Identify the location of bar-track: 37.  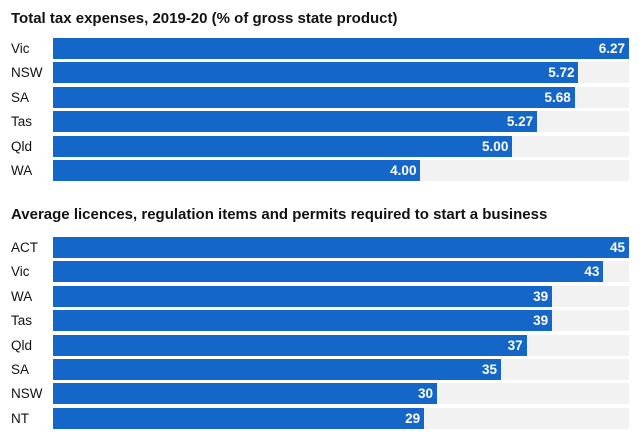
(341, 345).